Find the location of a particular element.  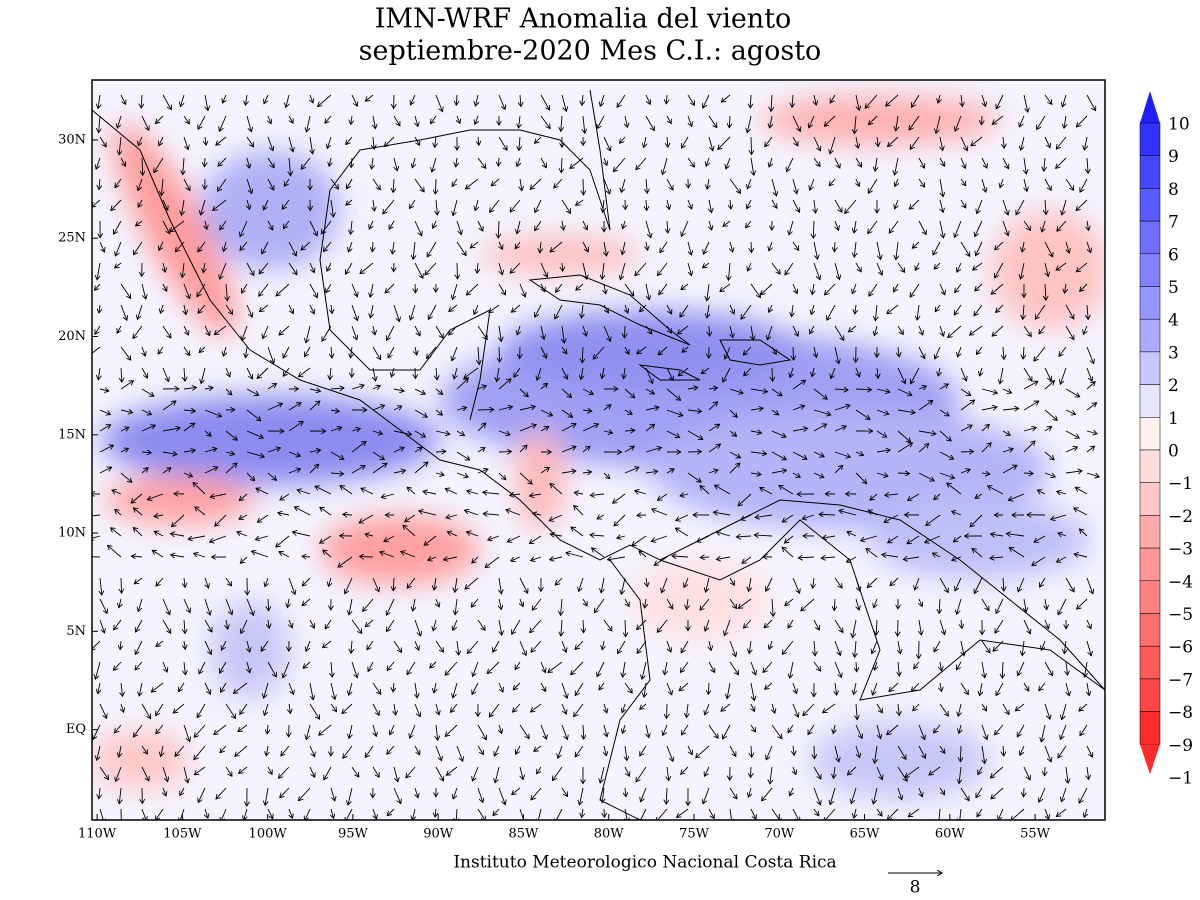

colorbar-swatch is located at coordinates (1150, 237).